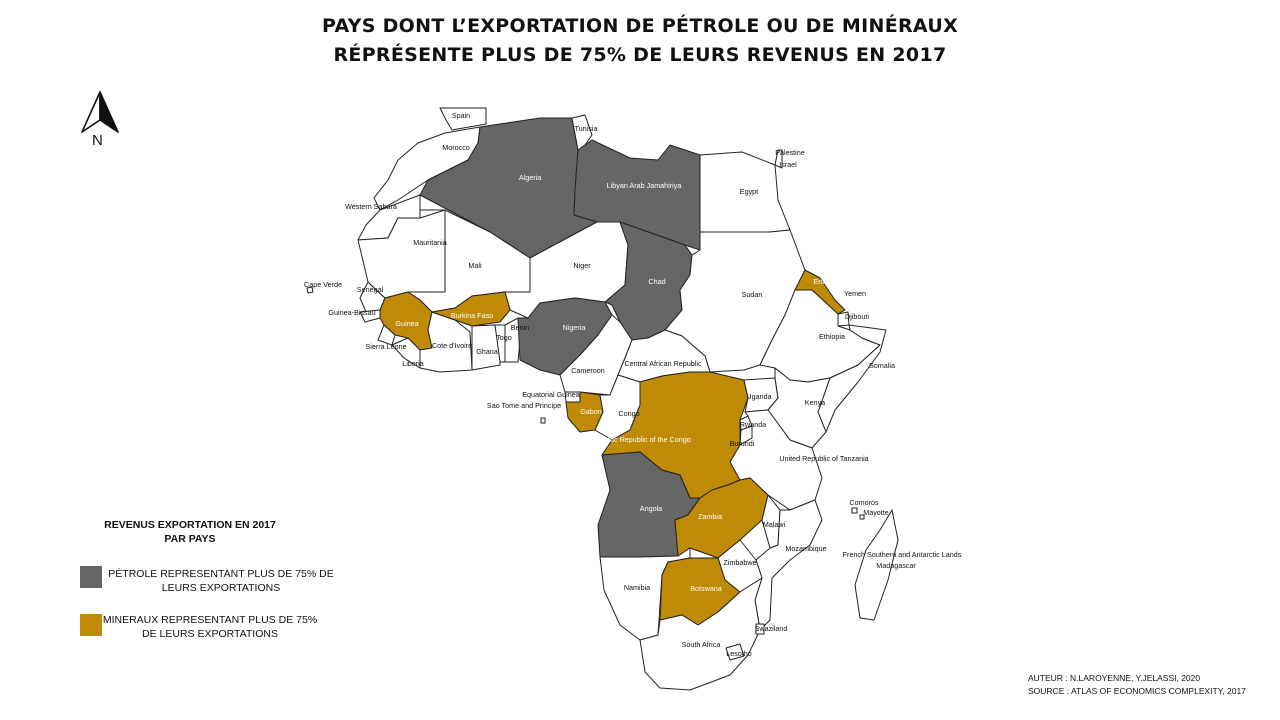  I want to click on country-lesotho, so click(735, 652).